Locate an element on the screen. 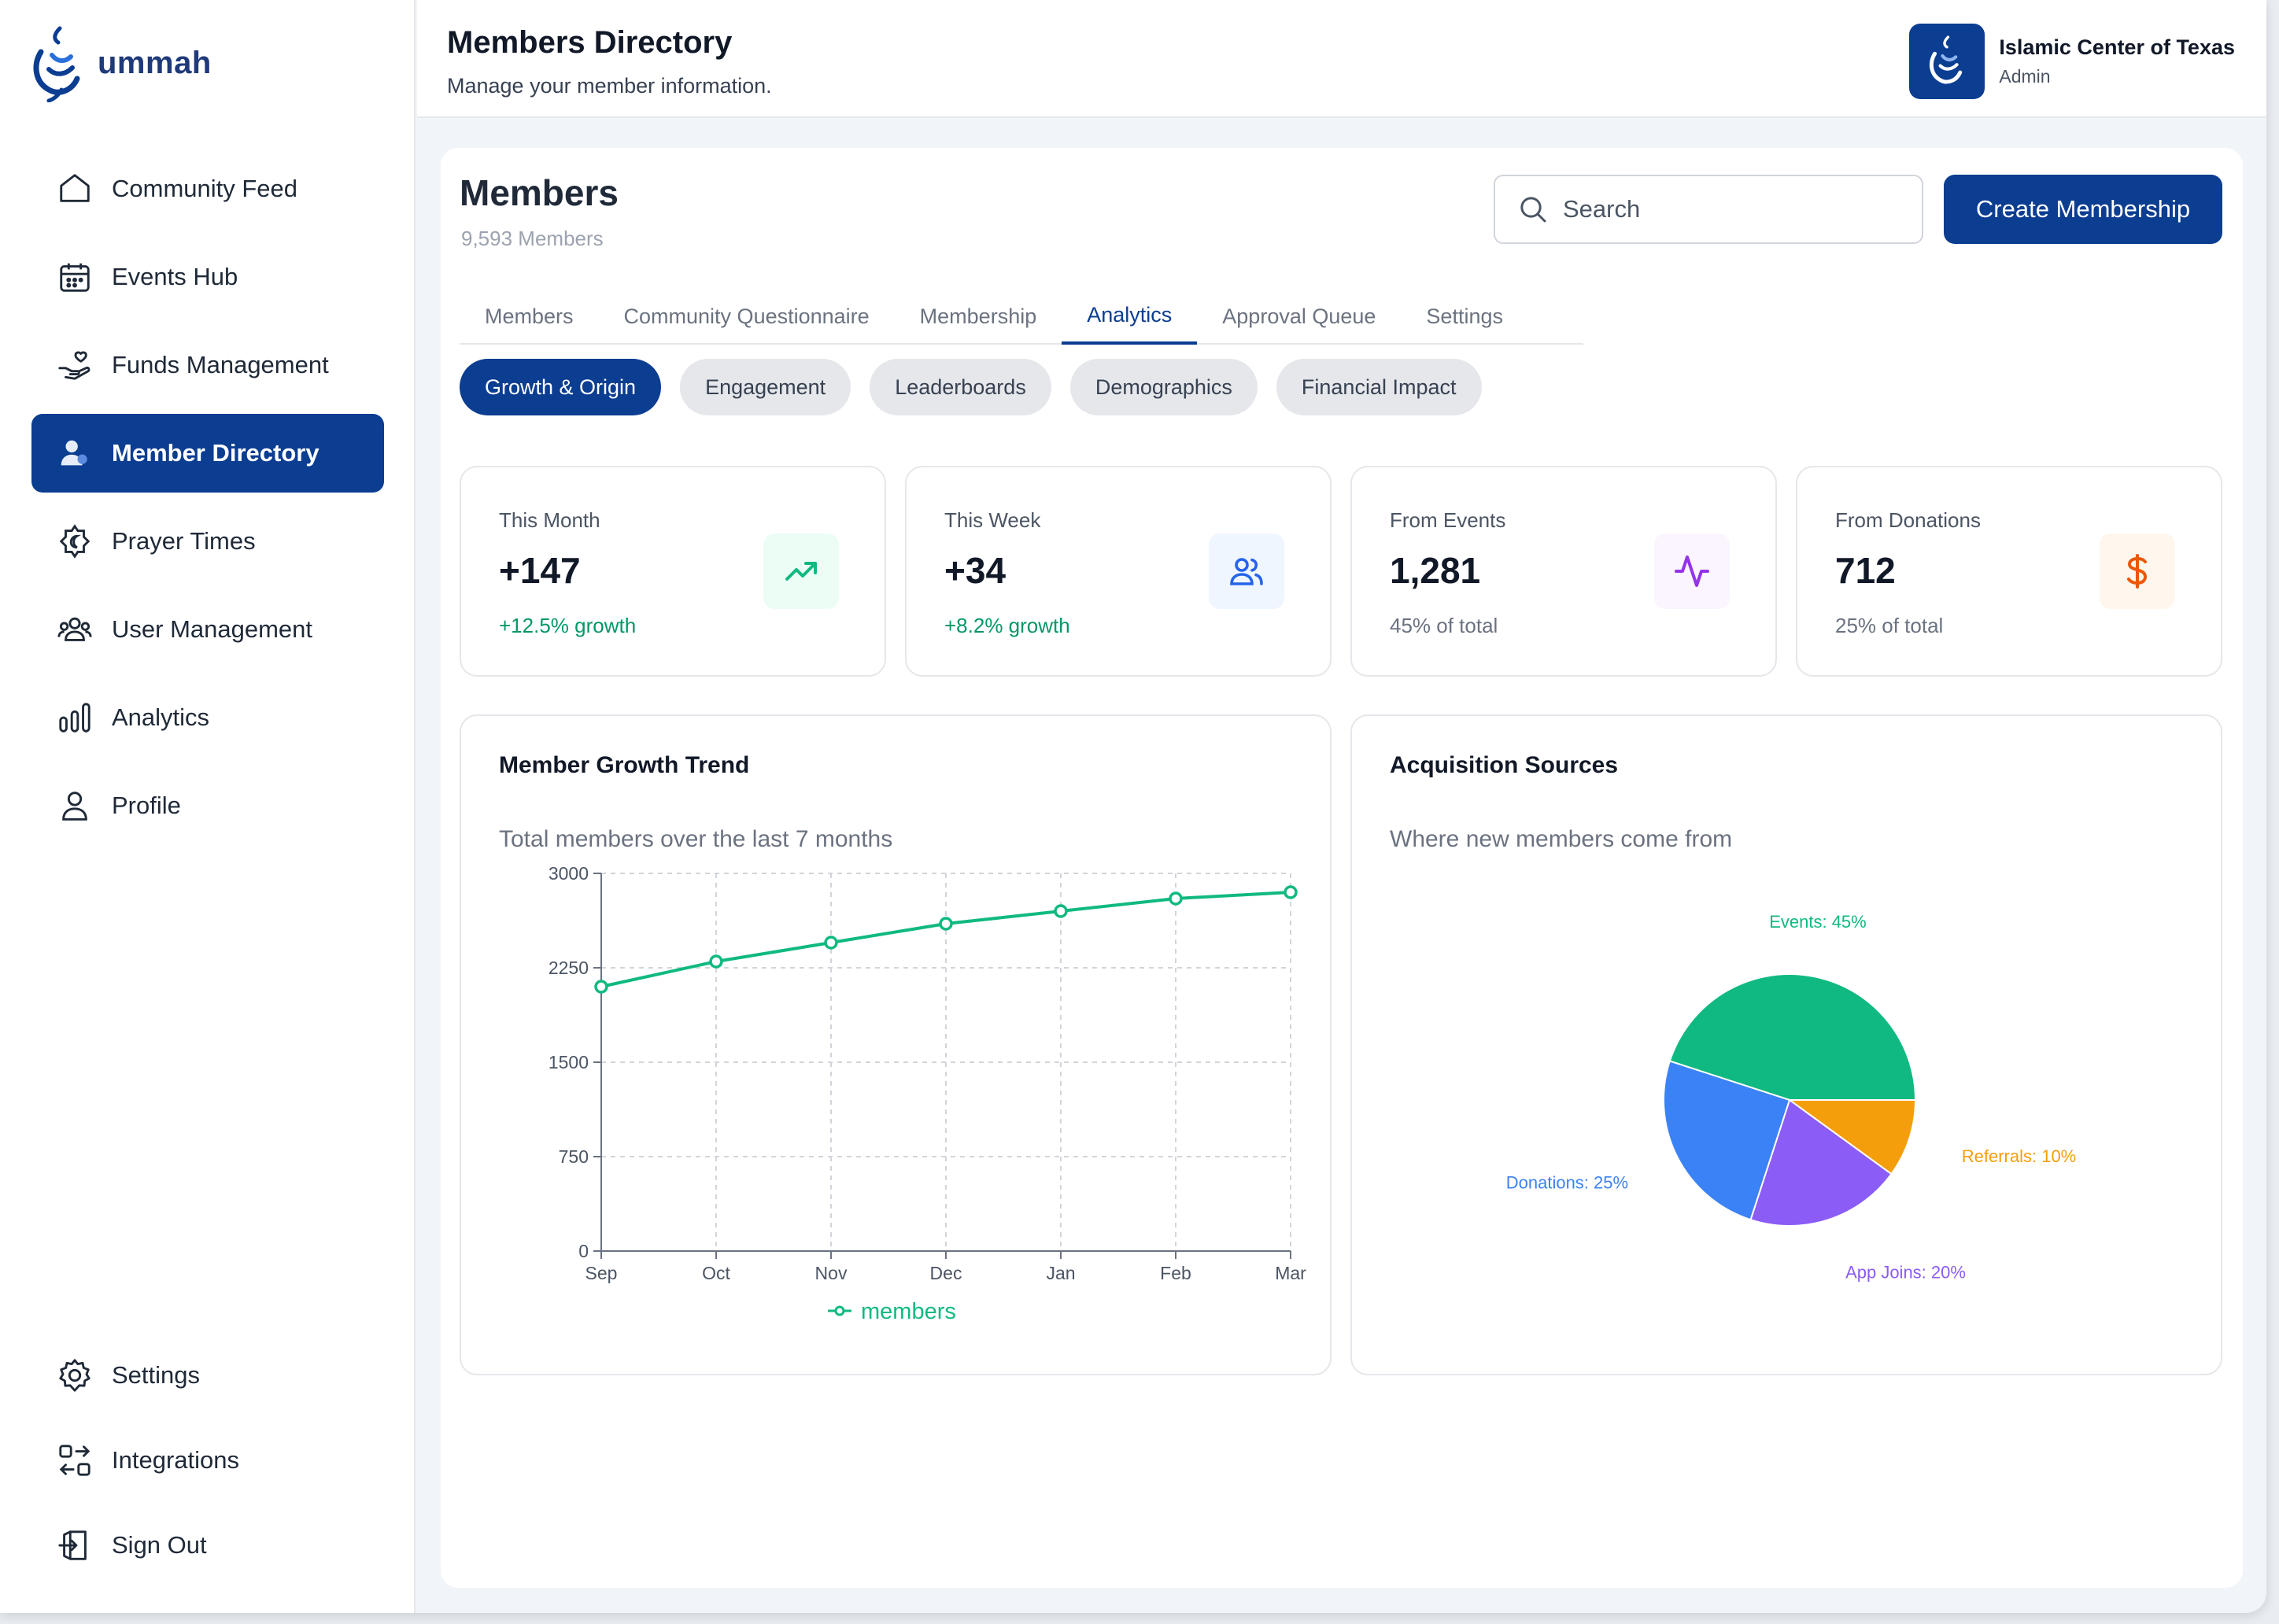 The image size is (2279, 1624). stat-card-this-month: This Month +147 +12.5% growth is located at coordinates (673, 571).